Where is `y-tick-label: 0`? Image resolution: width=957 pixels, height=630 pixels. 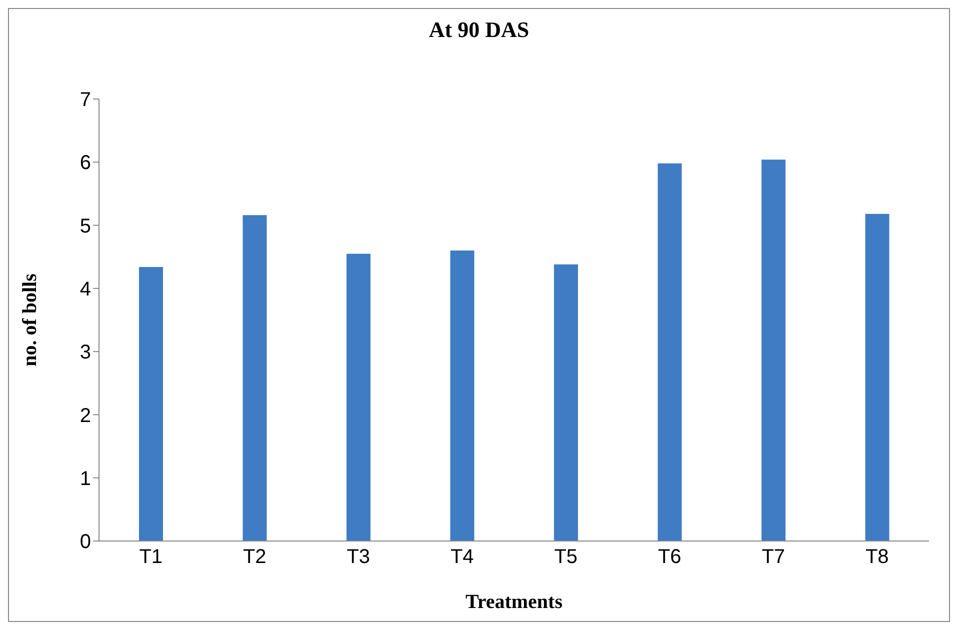
y-tick-label: 0 is located at coordinates (85, 542).